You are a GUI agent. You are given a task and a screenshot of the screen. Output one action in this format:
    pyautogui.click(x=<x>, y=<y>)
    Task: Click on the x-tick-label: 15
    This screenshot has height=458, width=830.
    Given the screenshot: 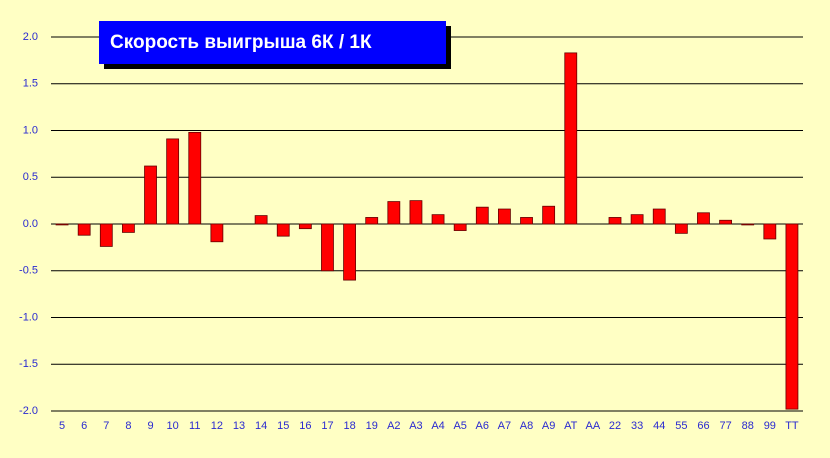 What is the action you would take?
    pyautogui.click(x=283, y=426)
    